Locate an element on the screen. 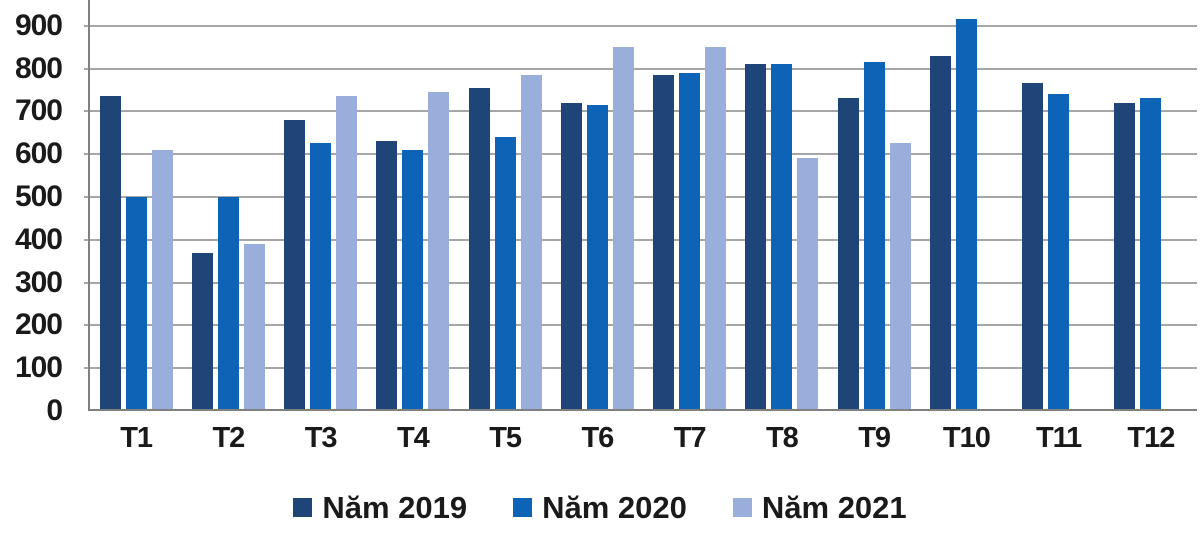  y-axis-tick-label: 400 is located at coordinates (38, 239).